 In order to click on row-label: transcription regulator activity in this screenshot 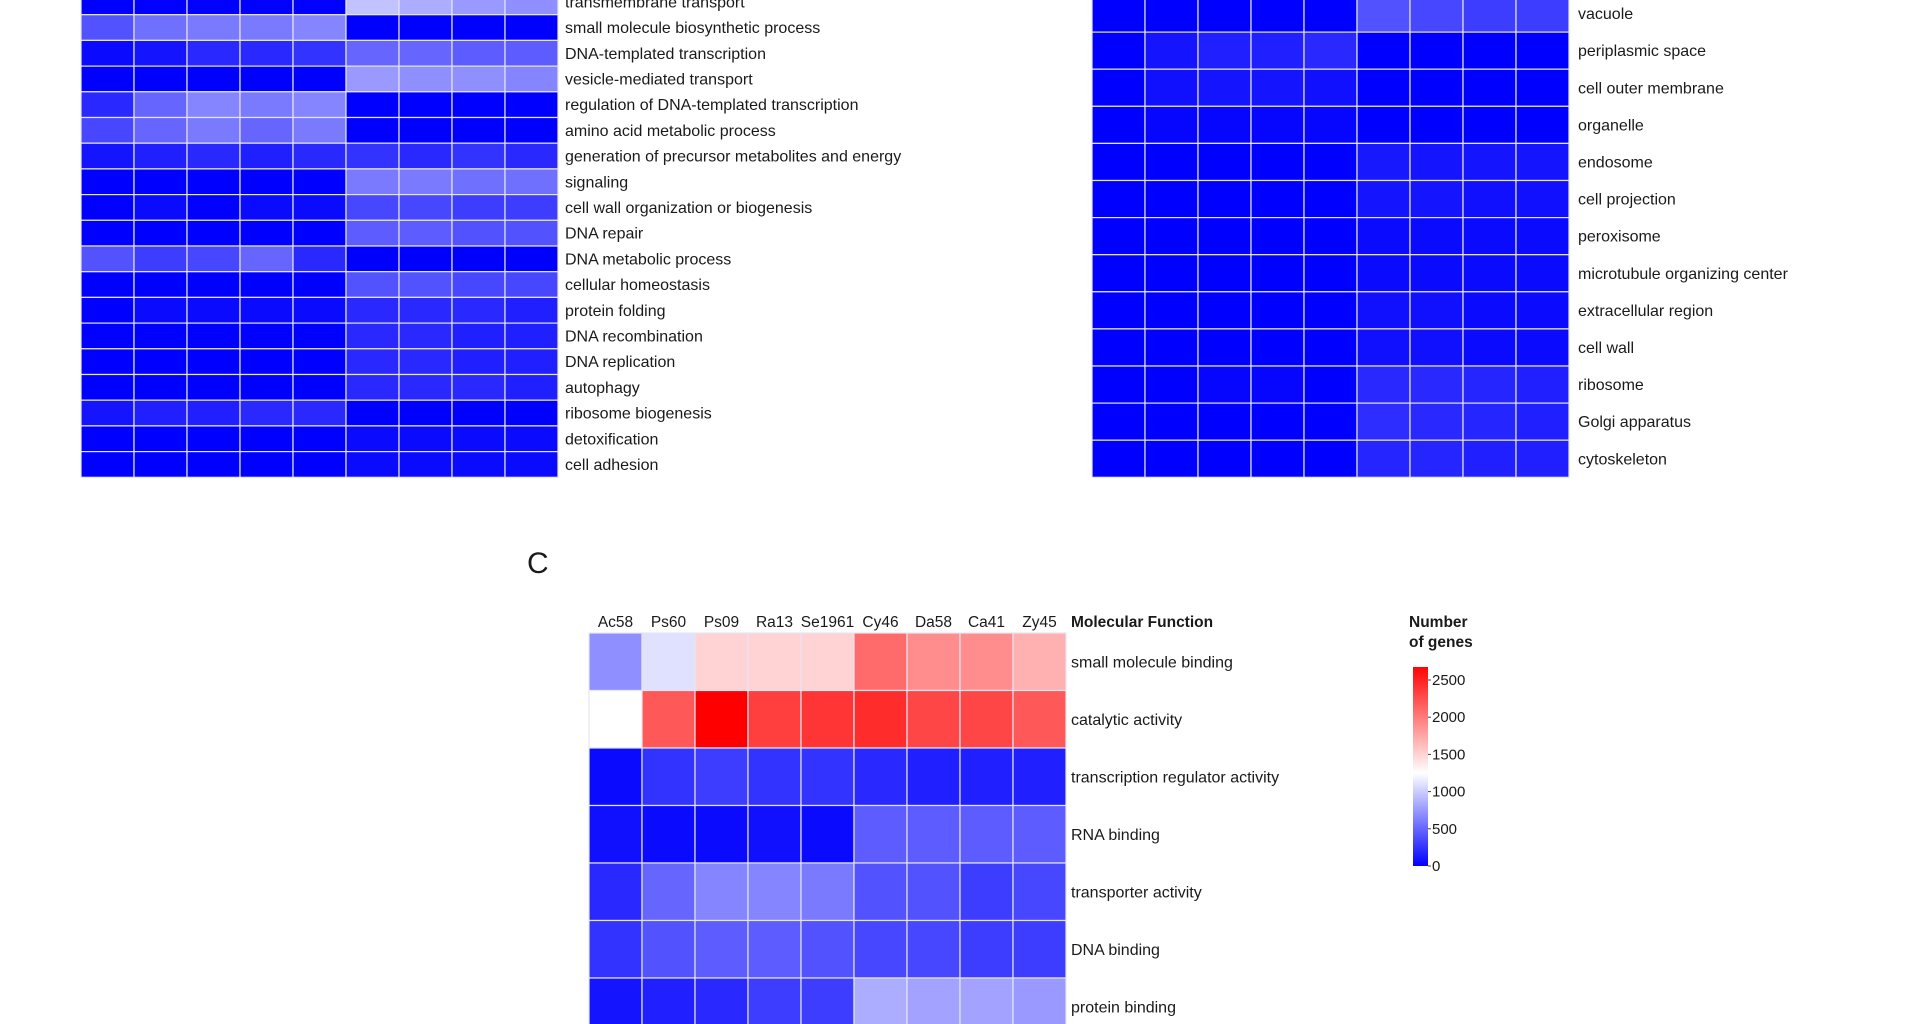, I will do `click(1175, 777)`.